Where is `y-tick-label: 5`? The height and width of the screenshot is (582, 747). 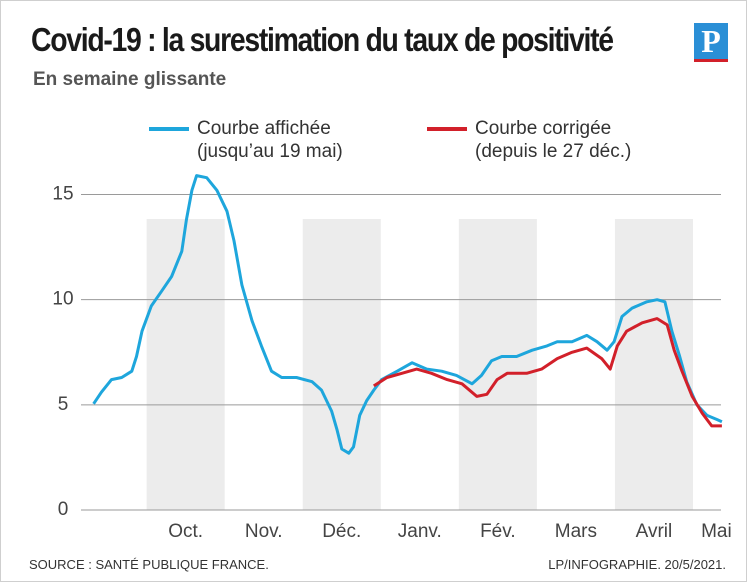 y-tick-label: 5 is located at coordinates (63, 404).